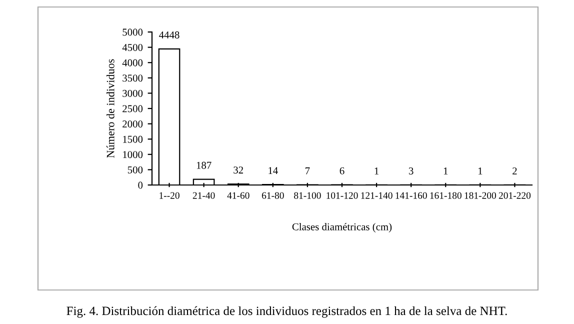  What do you see at coordinates (376, 195) in the screenshot?
I see `x-tick-label: 121-140` at bounding box center [376, 195].